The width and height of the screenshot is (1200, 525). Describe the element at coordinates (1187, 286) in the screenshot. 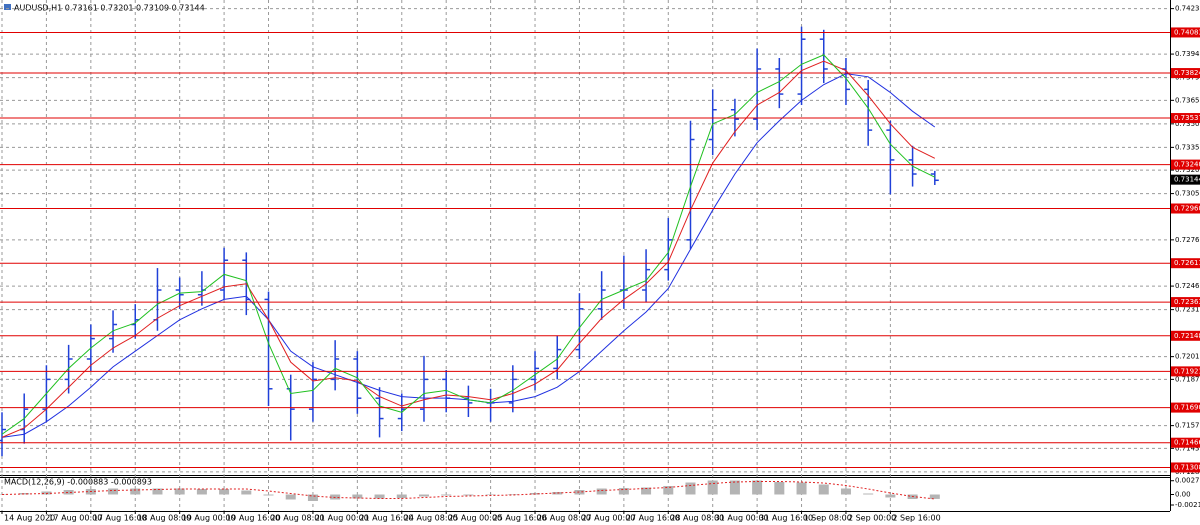

I see `y-tick-label: 0.72465` at that location.